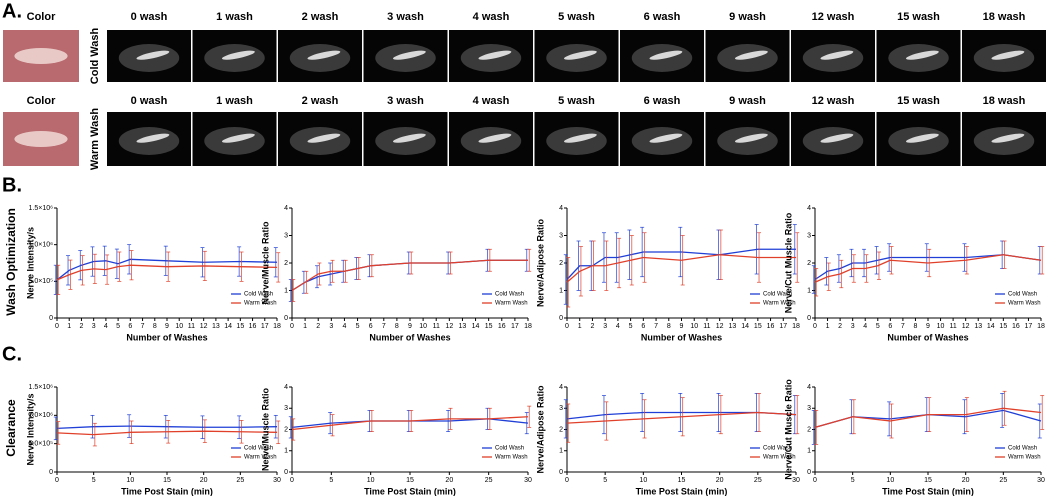  What do you see at coordinates (95, 139) in the screenshot?
I see `row-label: Warm Wash` at bounding box center [95, 139].